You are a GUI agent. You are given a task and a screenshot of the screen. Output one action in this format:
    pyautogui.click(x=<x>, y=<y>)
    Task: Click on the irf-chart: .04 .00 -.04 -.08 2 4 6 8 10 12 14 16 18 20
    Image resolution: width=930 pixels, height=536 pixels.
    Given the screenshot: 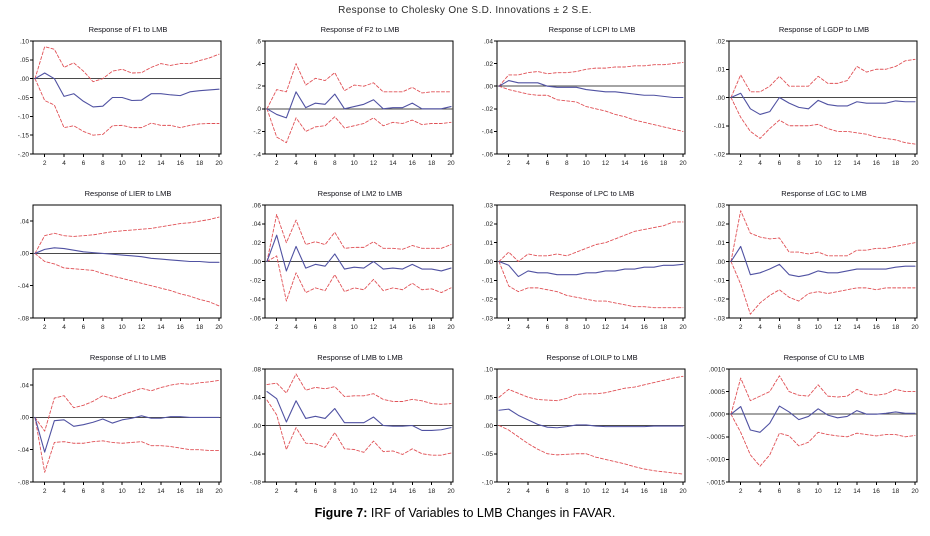 What is the action you would take?
    pyautogui.click(x=120, y=267)
    